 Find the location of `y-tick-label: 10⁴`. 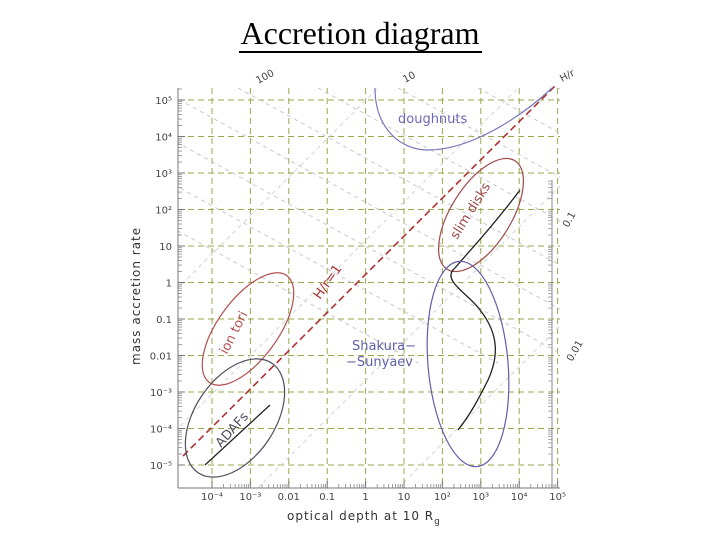

y-tick-label: 10⁴ is located at coordinates (163, 138).